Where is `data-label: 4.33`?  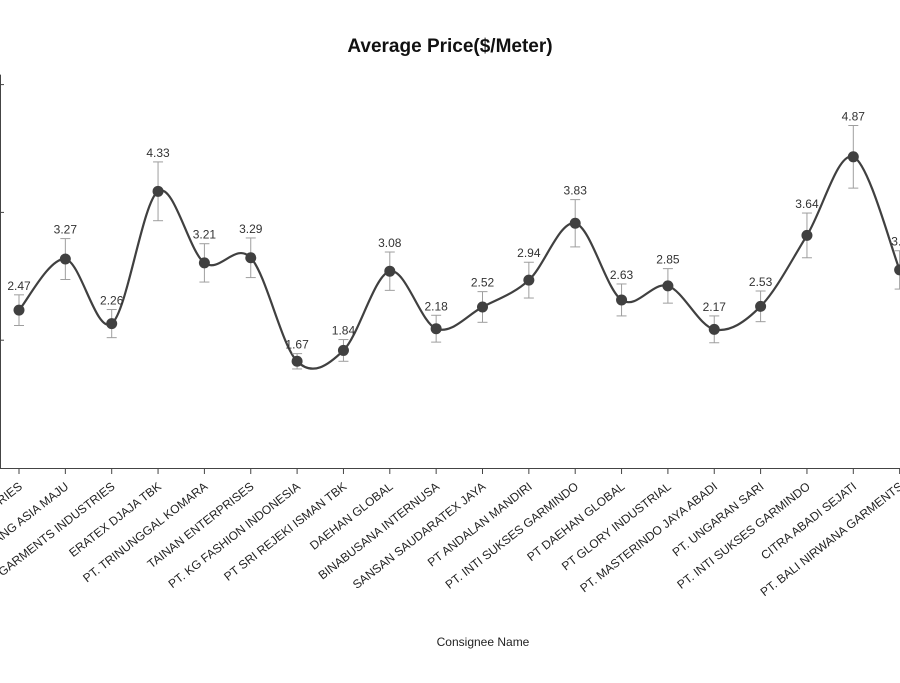
data-label: 4.33 is located at coordinates (158, 153).